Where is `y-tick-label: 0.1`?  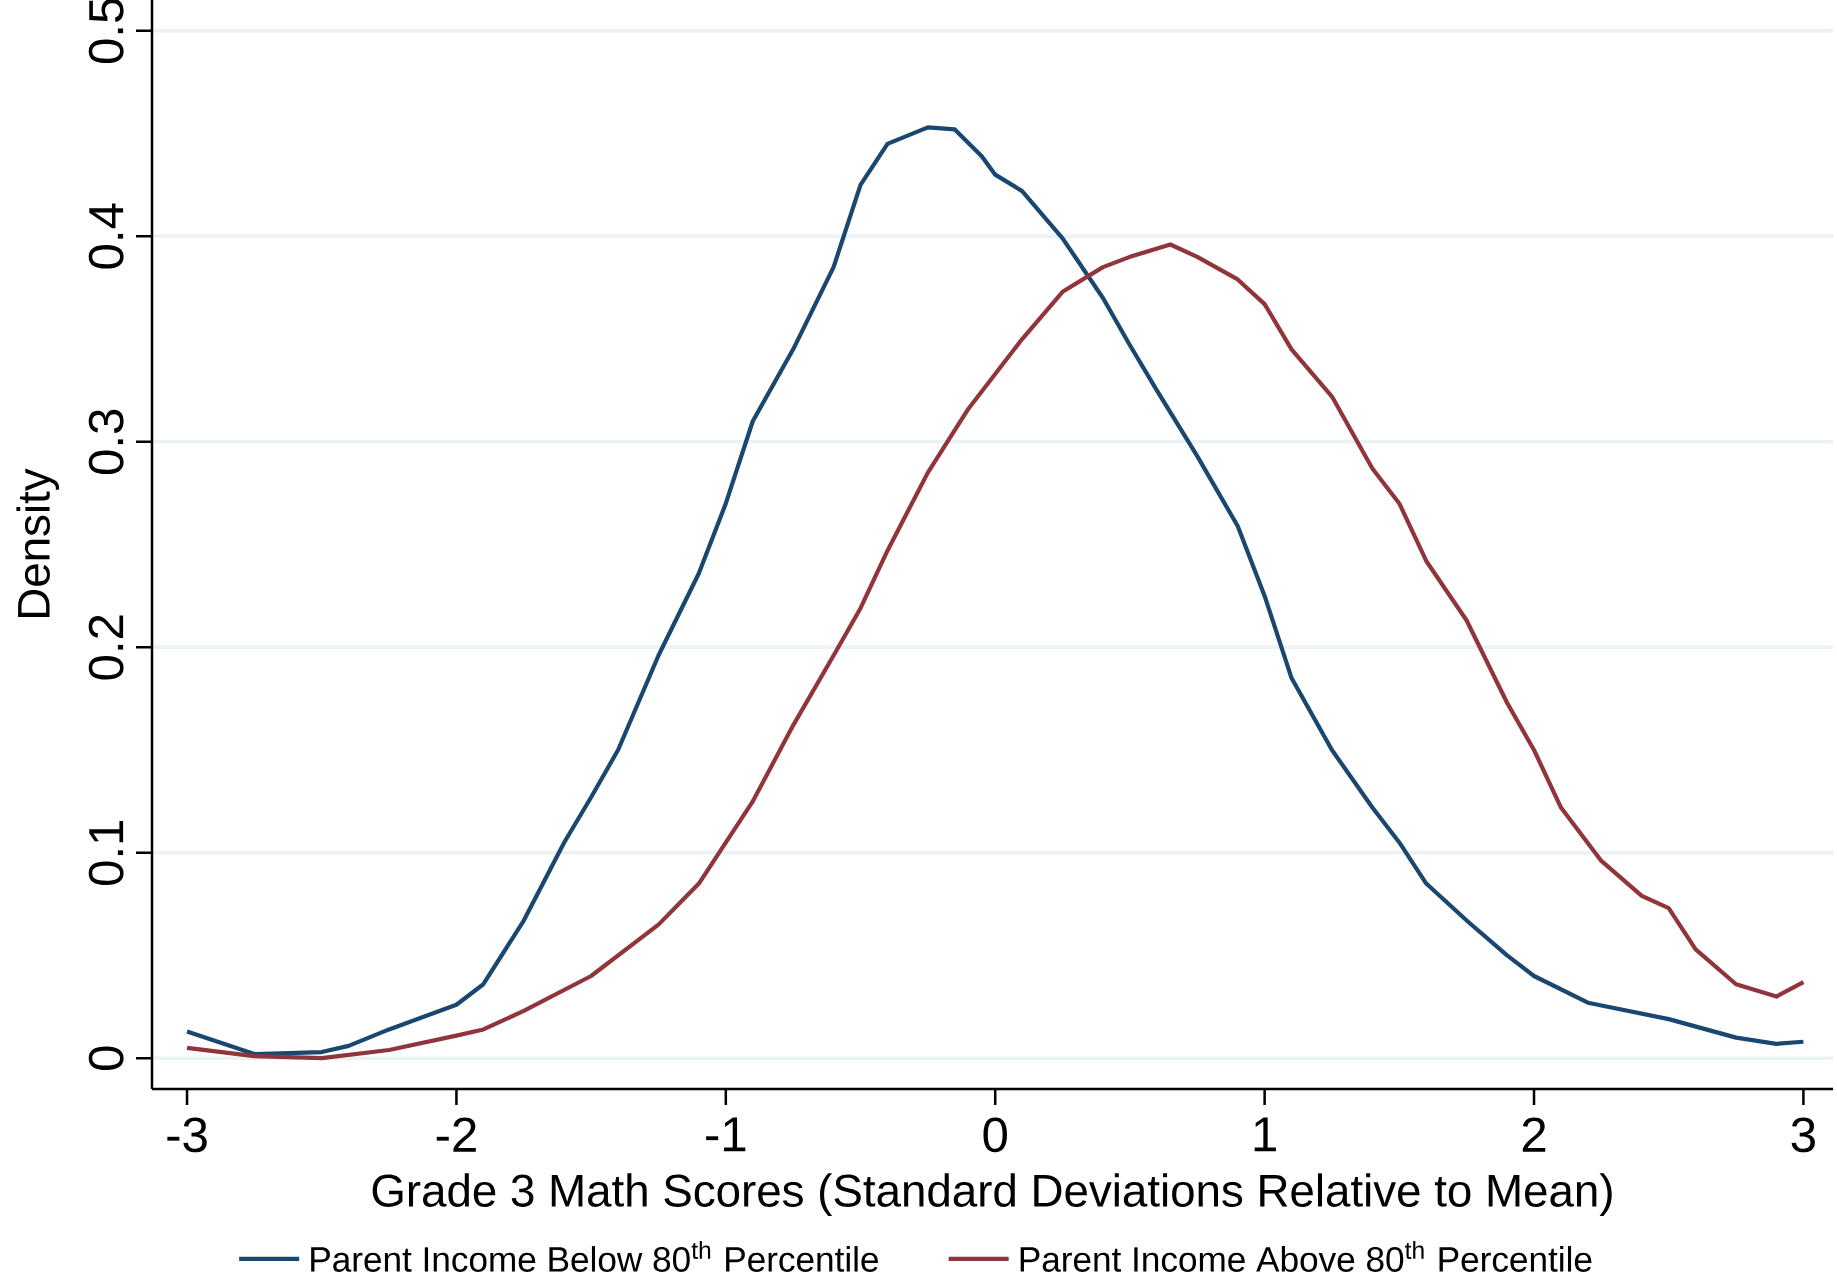 y-tick-label: 0.1 is located at coordinates (106, 852).